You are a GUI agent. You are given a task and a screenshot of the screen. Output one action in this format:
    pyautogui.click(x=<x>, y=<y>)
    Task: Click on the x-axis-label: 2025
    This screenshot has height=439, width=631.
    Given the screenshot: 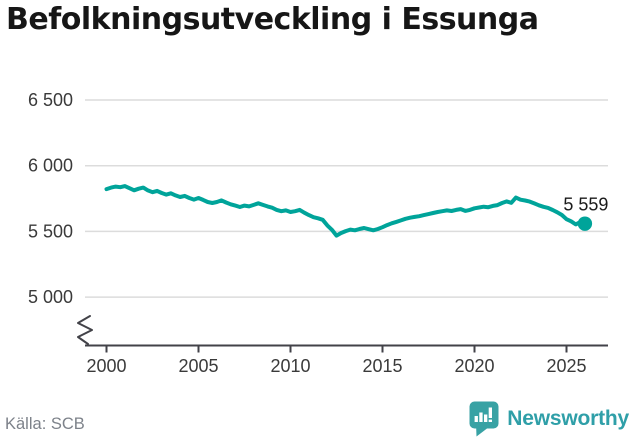 What is the action you would take?
    pyautogui.click(x=566, y=366)
    